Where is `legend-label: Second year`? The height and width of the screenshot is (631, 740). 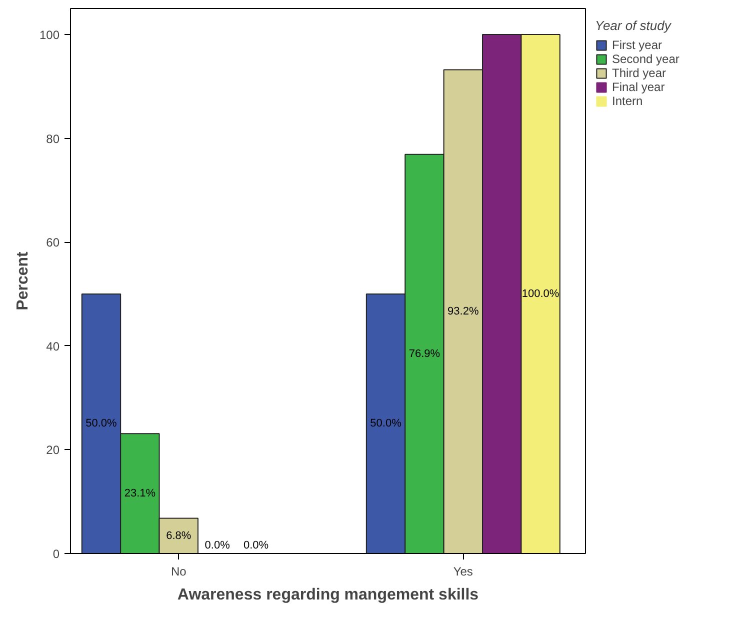
legend-label: Second year is located at coordinates (646, 59).